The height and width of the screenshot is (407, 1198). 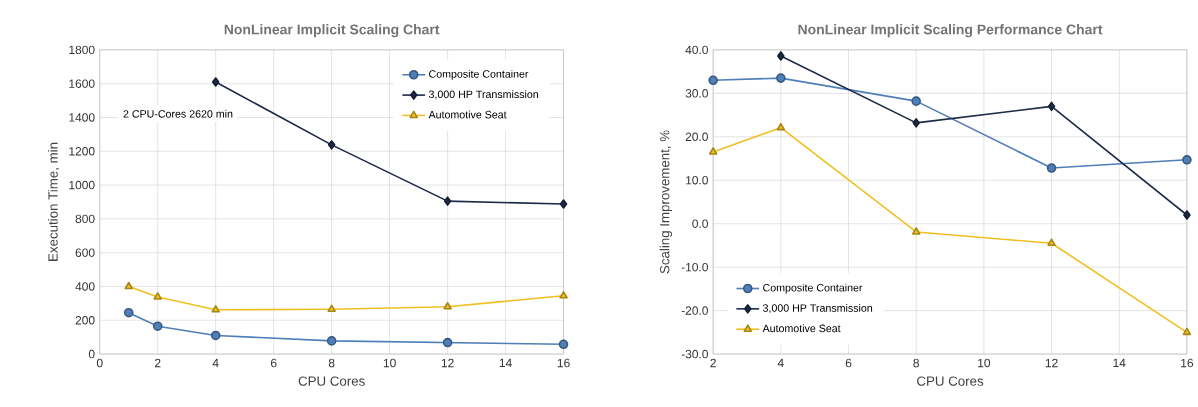 I want to click on chart-title: NonLinear Implicit Scaling Chart, so click(x=332, y=31).